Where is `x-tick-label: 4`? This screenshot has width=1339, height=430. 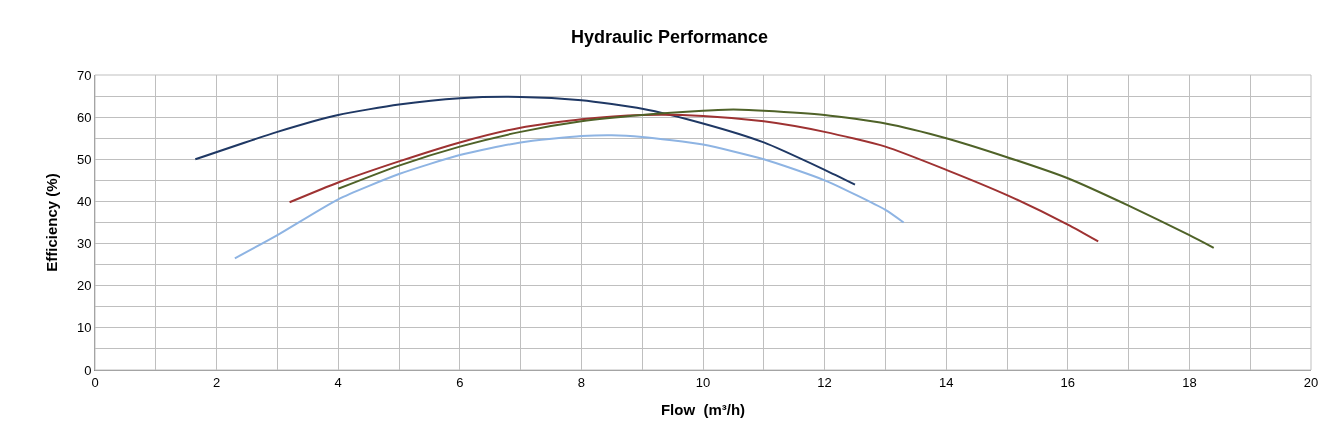
x-tick-label: 4 is located at coordinates (338, 382).